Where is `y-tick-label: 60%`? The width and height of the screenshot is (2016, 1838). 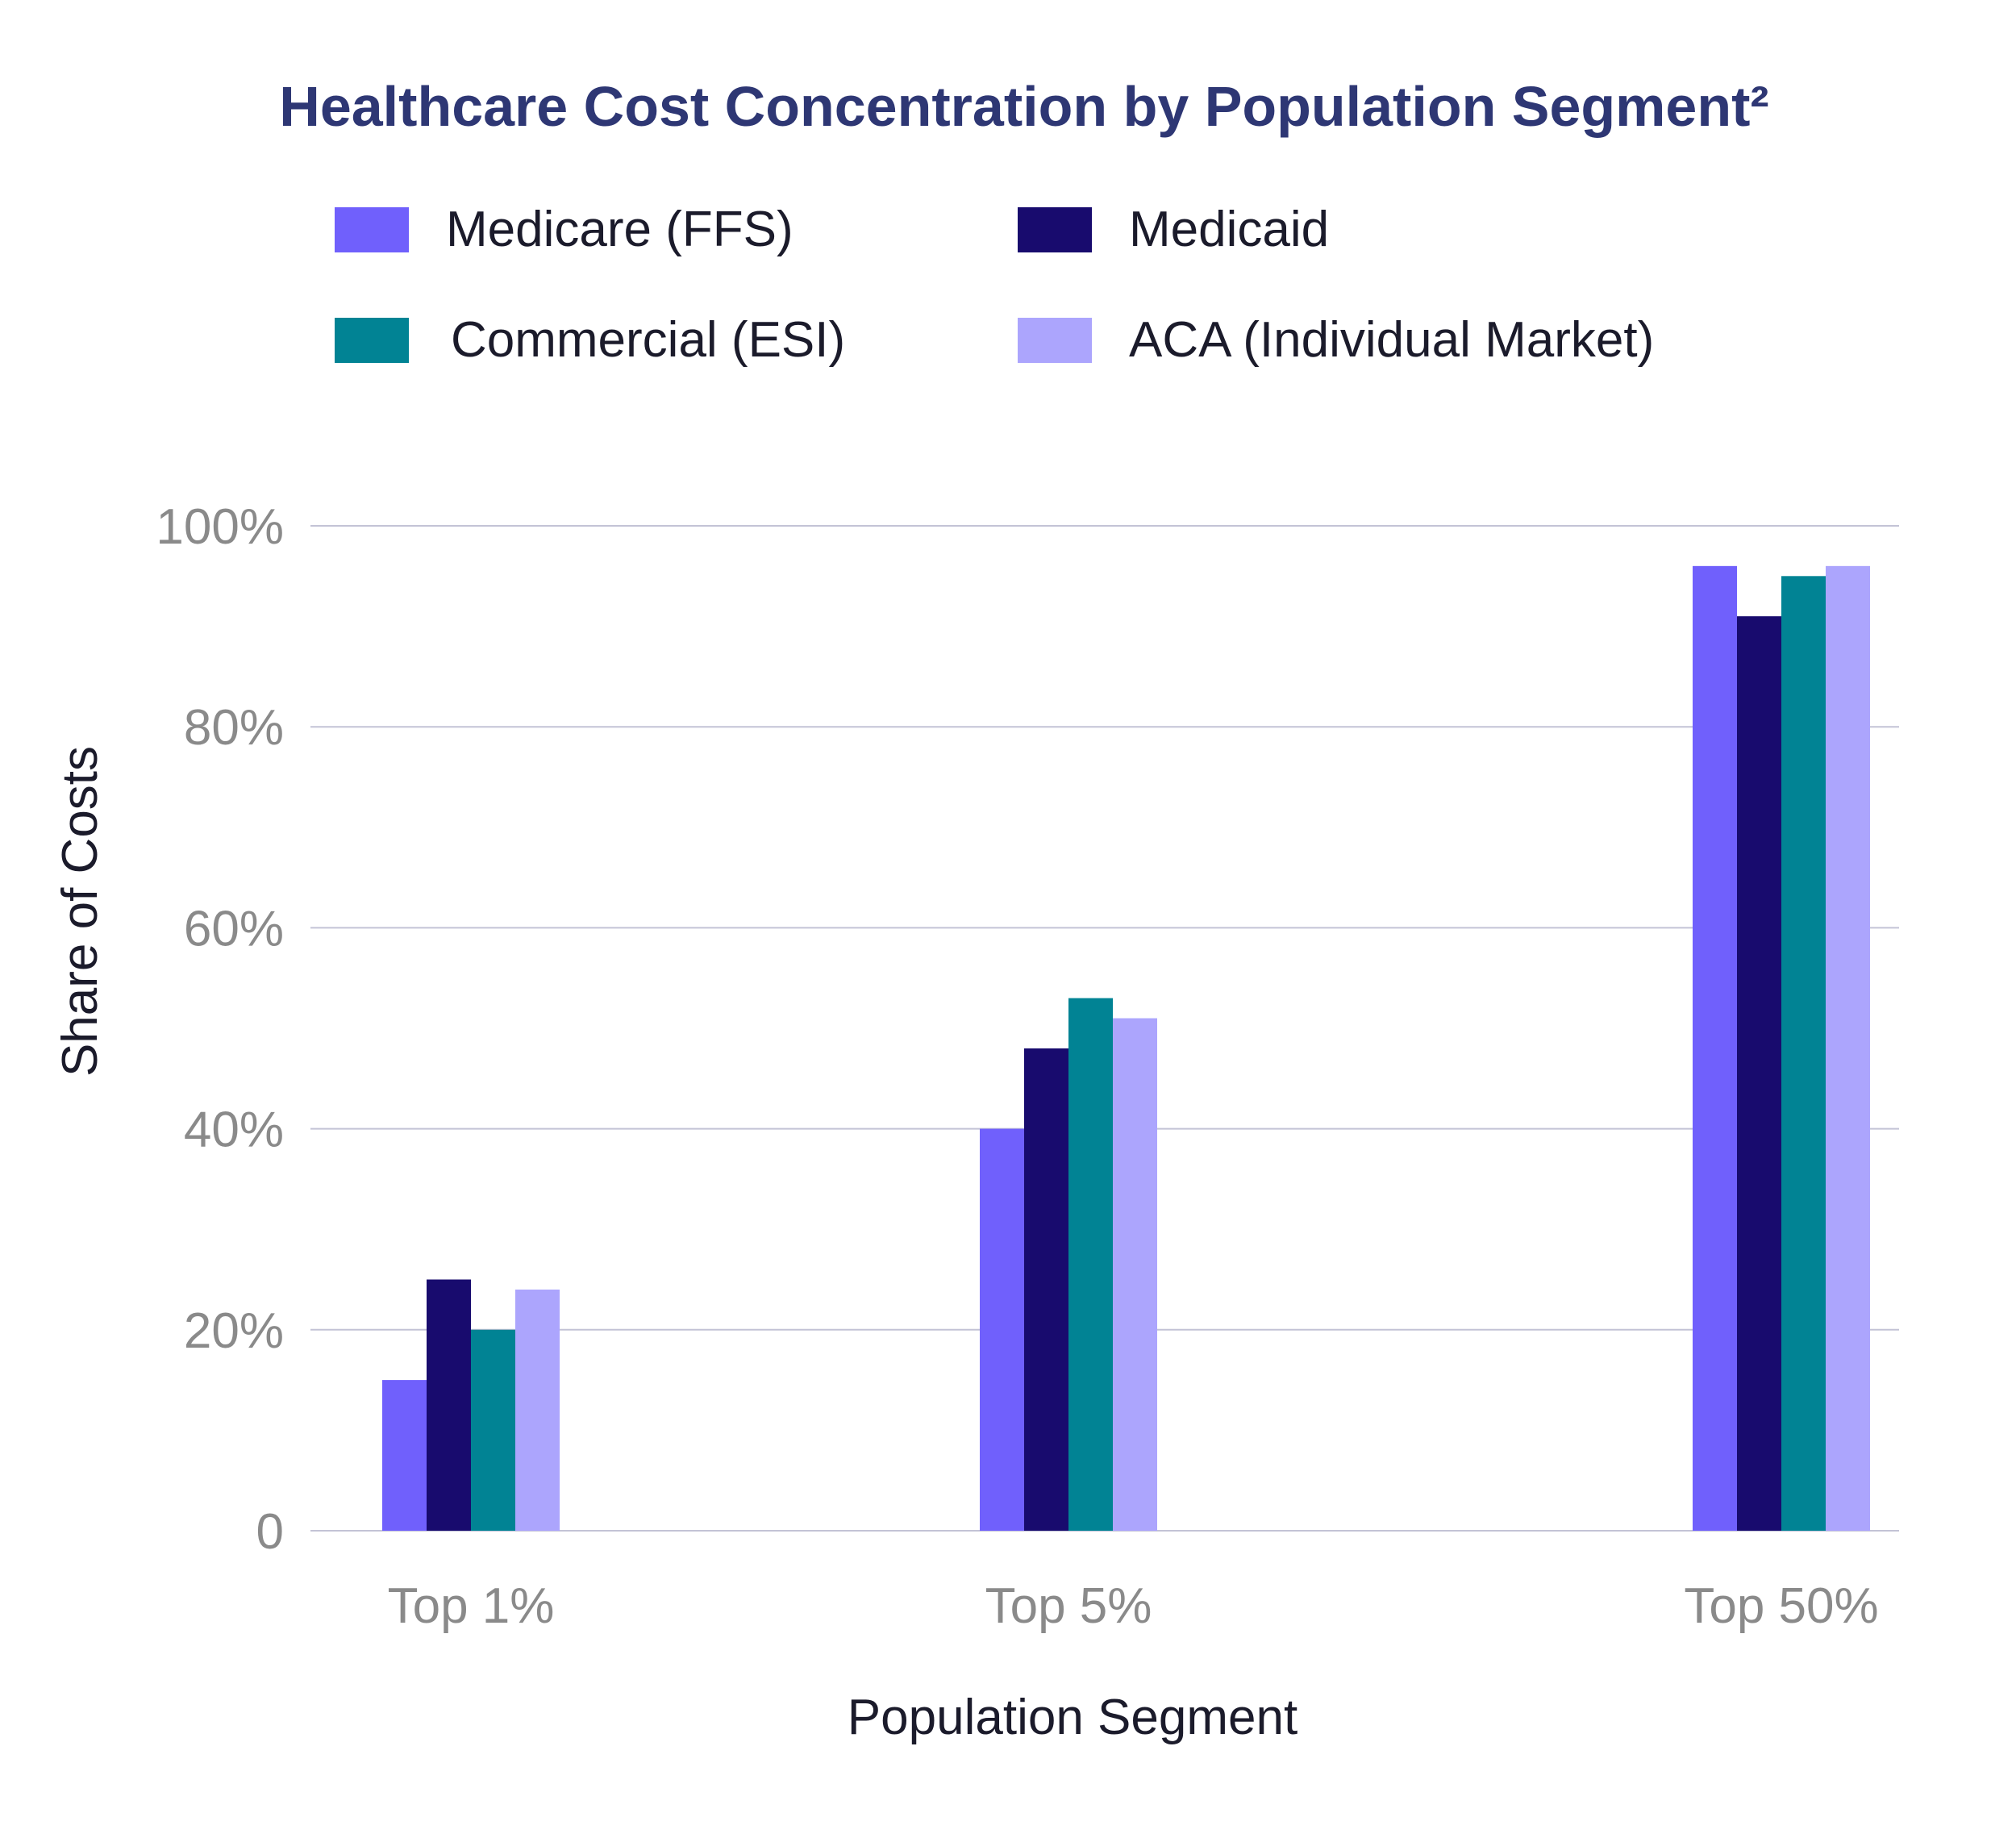 y-tick-label: 60% is located at coordinates (234, 929).